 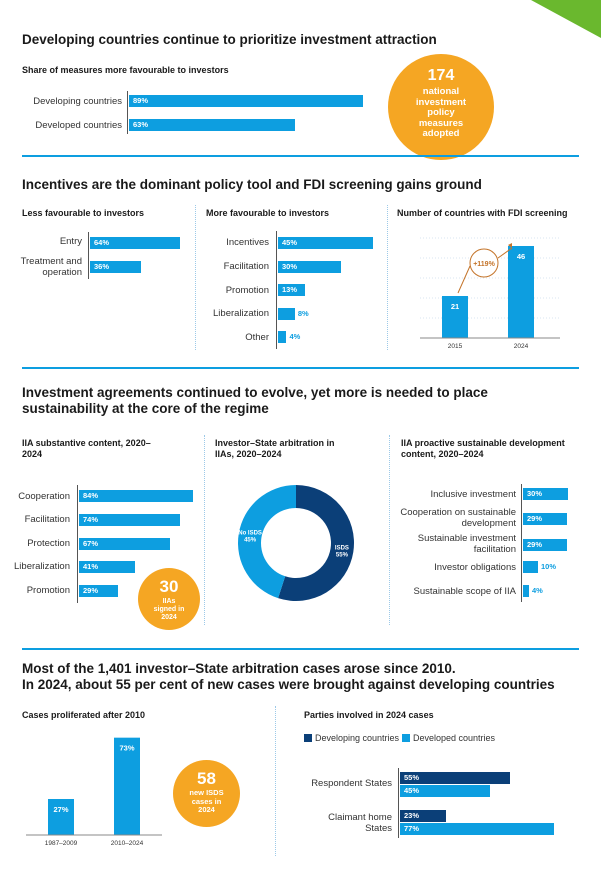 What do you see at coordinates (77, 544) in the screenshot?
I see `iia-axis` at bounding box center [77, 544].